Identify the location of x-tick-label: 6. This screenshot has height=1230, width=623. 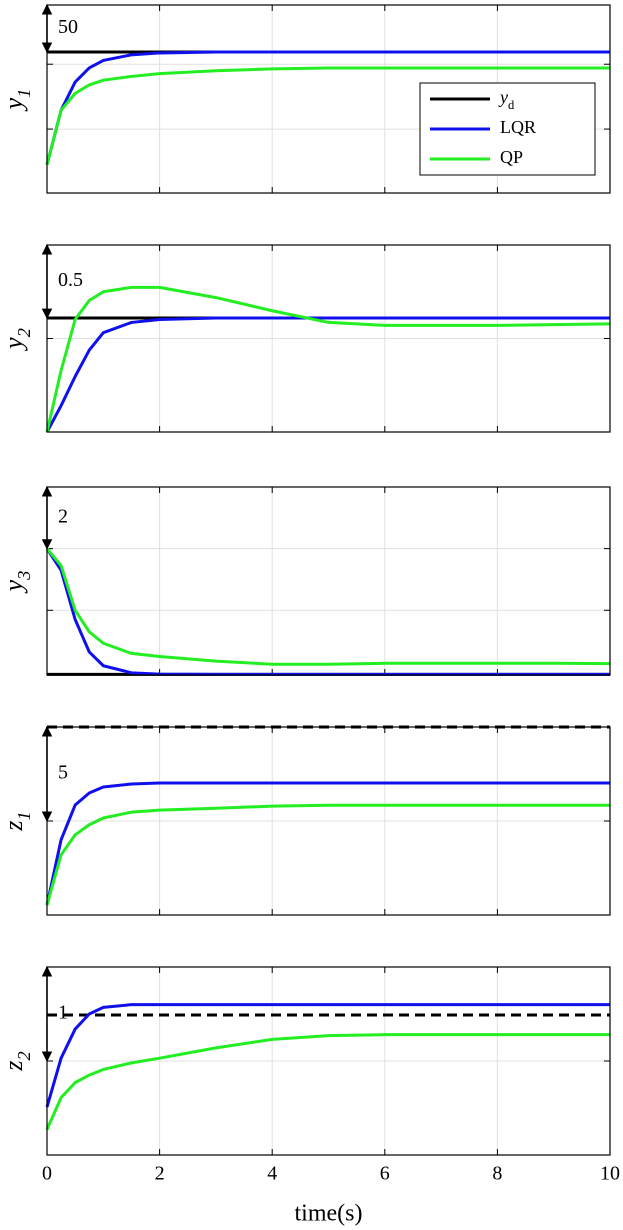
(385, 1174).